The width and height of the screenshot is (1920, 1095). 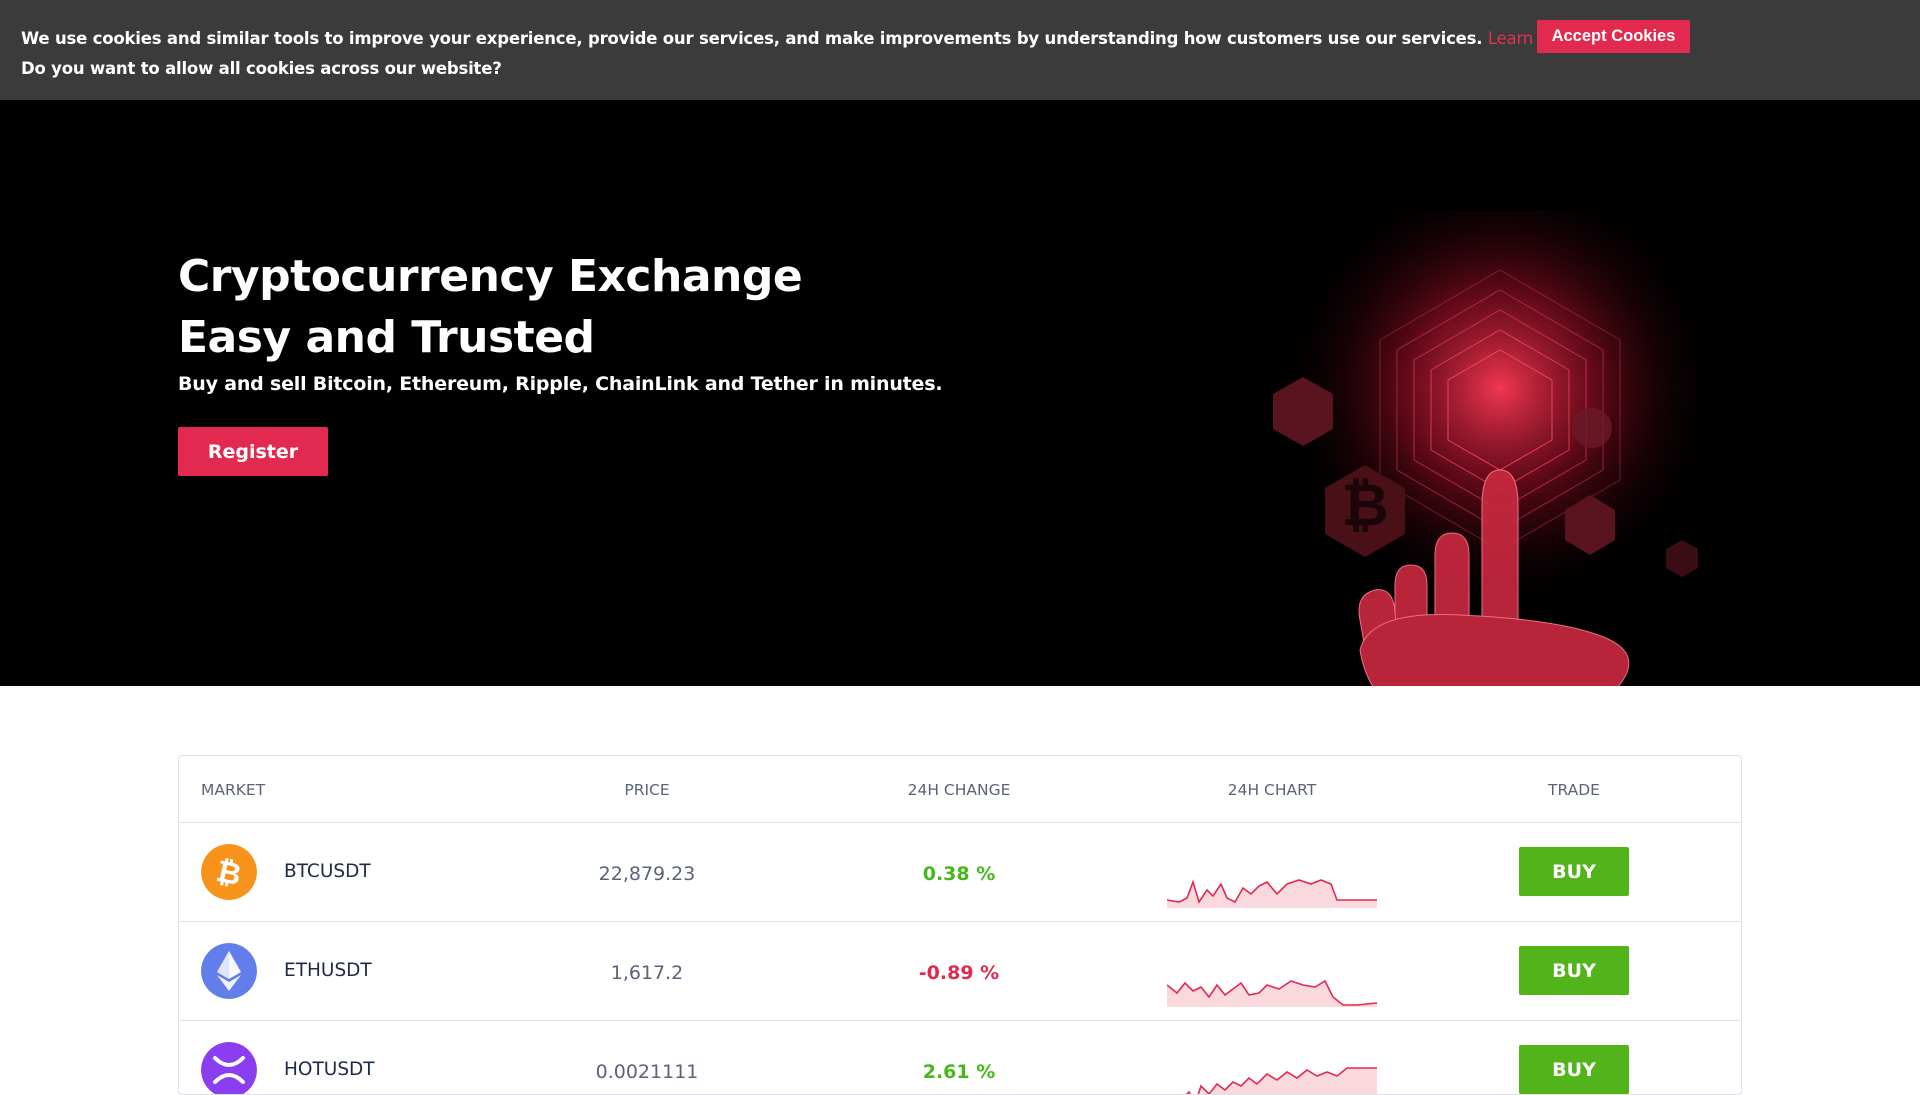 I want to click on market-change: 2.61 %, so click(x=959, y=1072).